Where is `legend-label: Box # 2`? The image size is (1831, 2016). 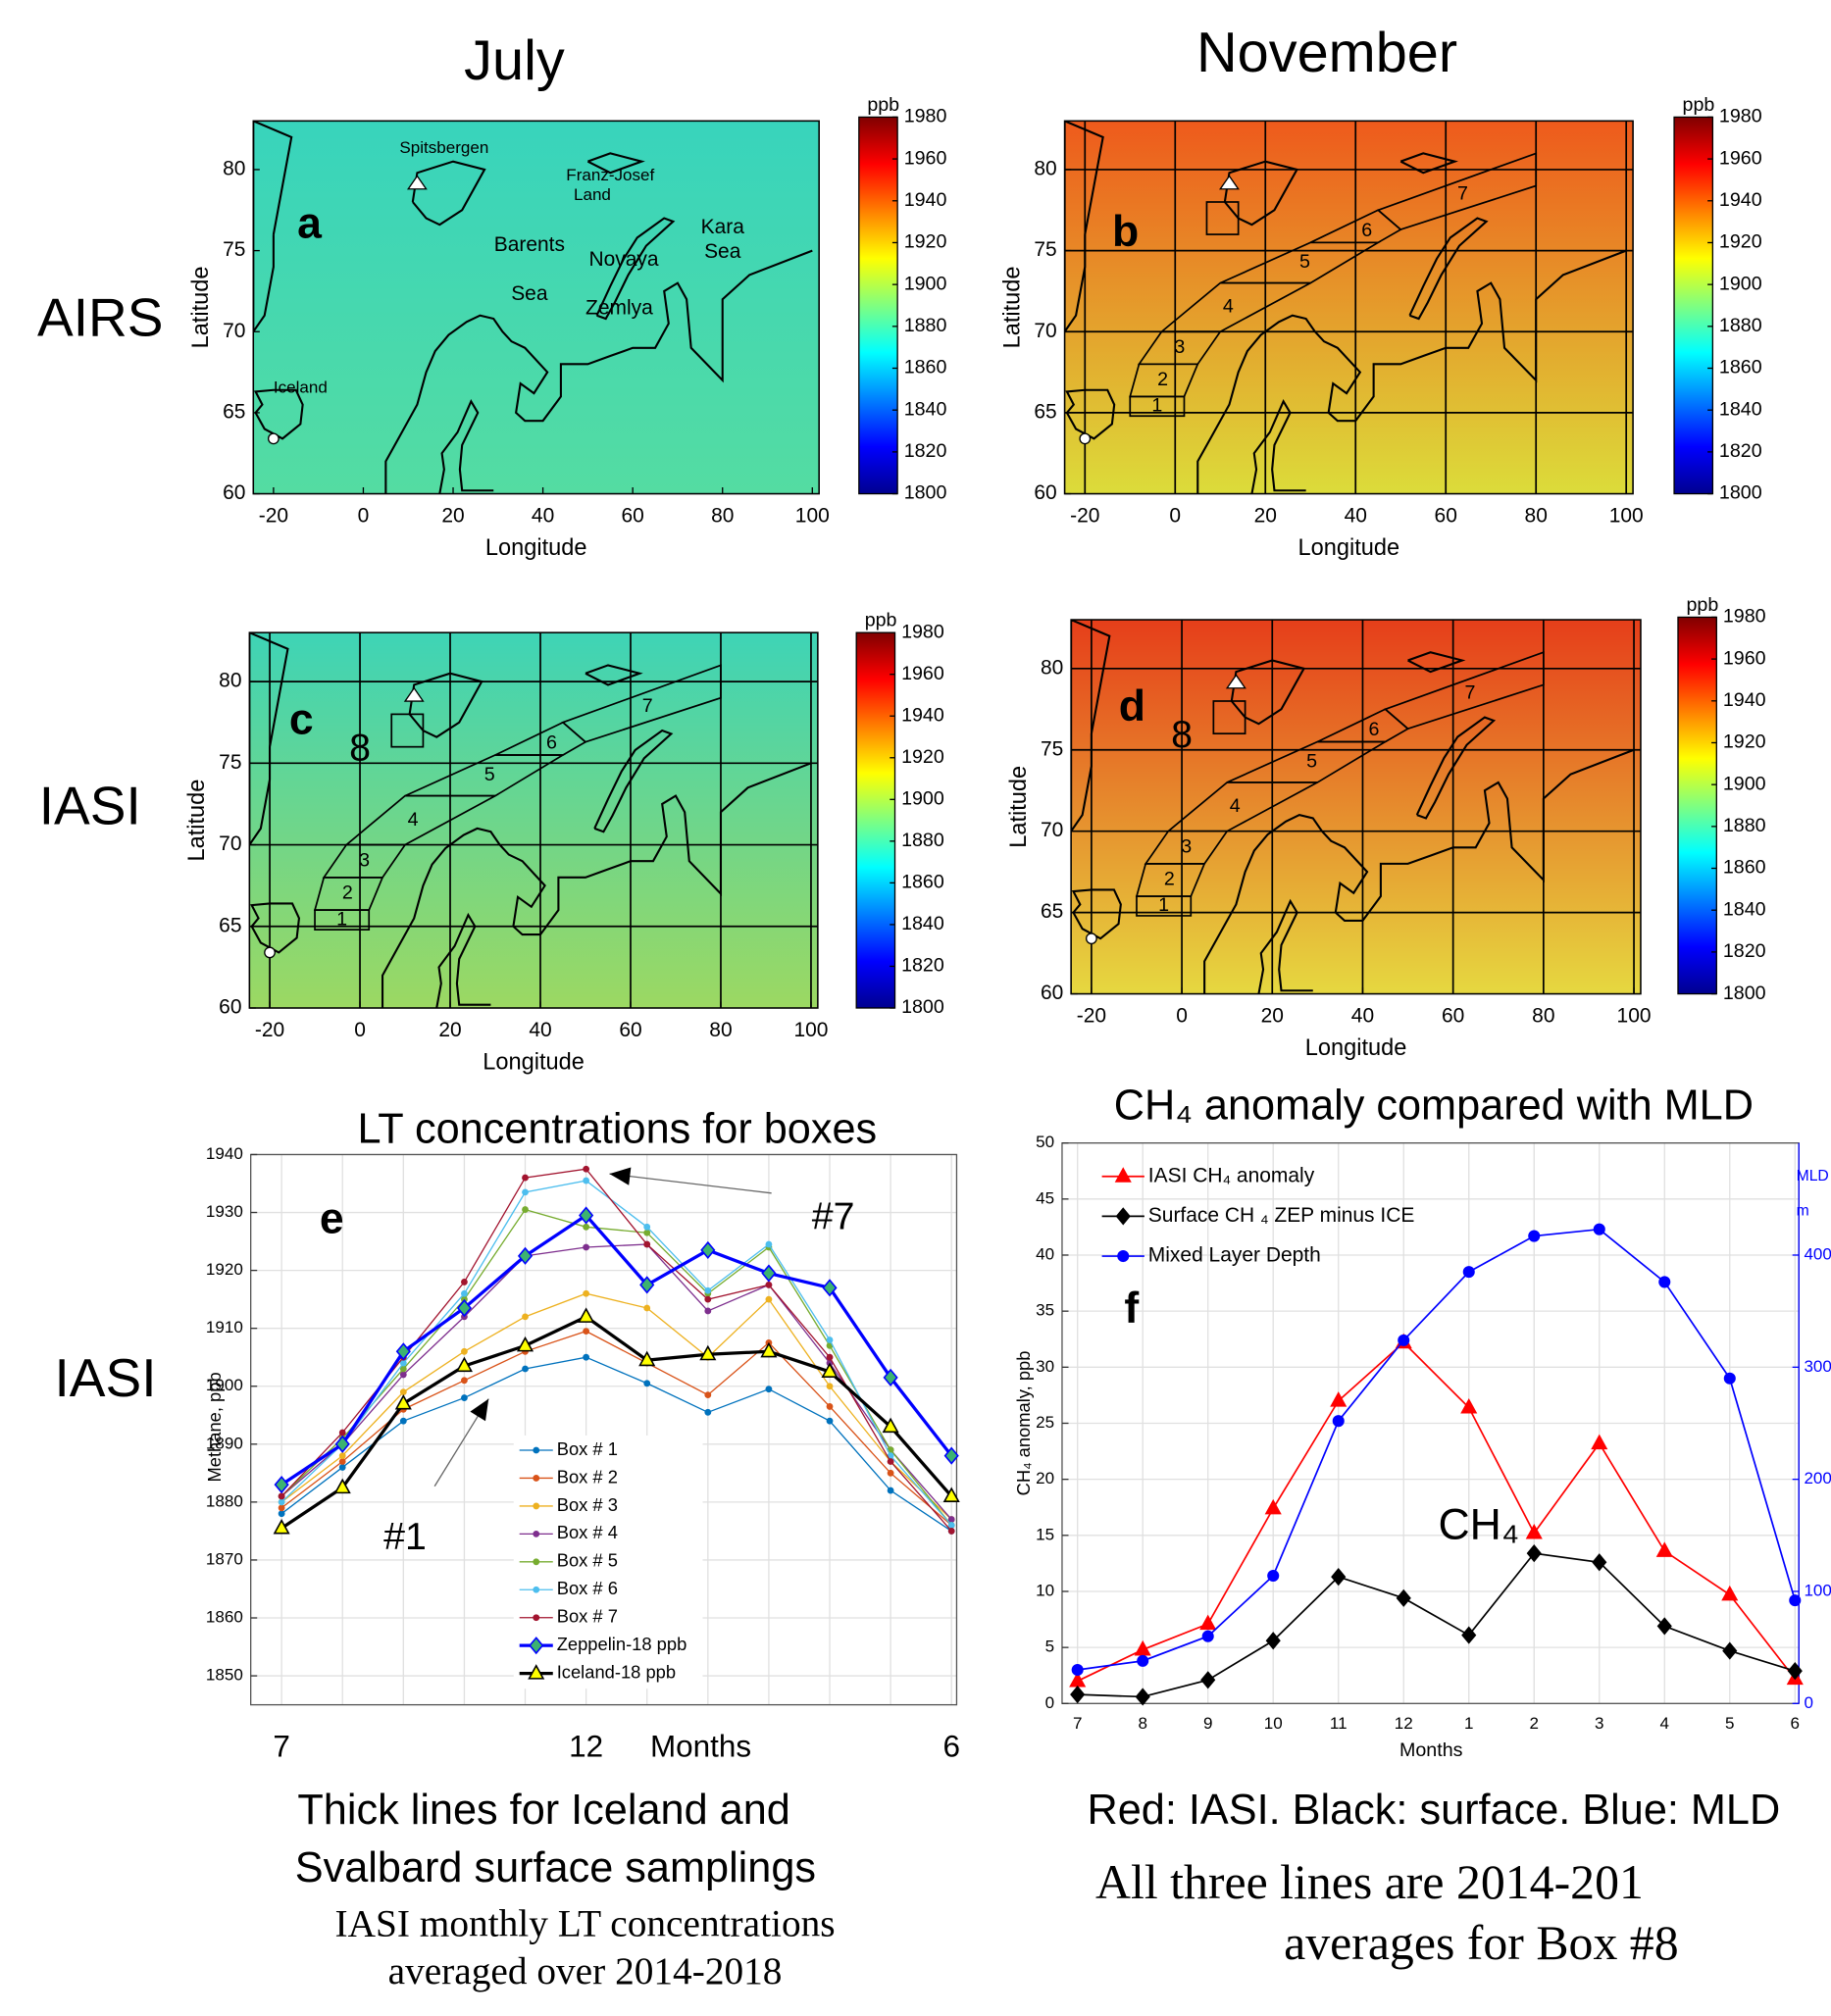 legend-label: Box # 2 is located at coordinates (588, 1476).